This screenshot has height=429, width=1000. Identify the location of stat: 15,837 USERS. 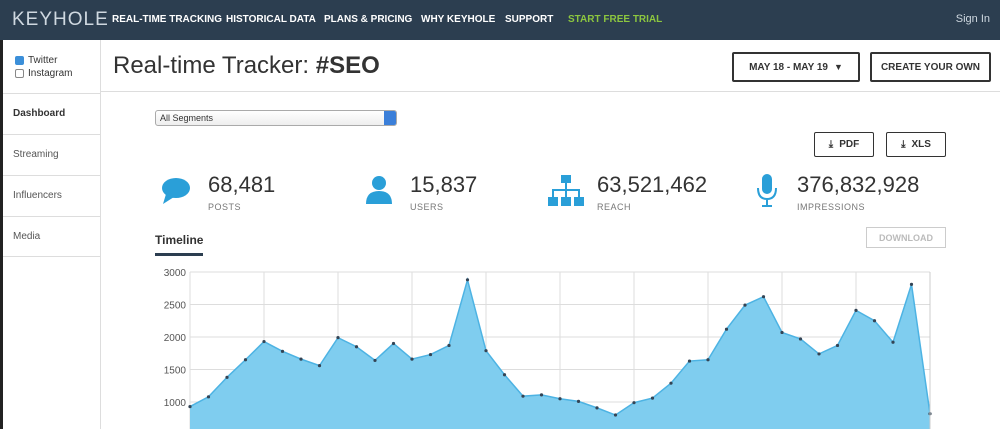
(443, 192).